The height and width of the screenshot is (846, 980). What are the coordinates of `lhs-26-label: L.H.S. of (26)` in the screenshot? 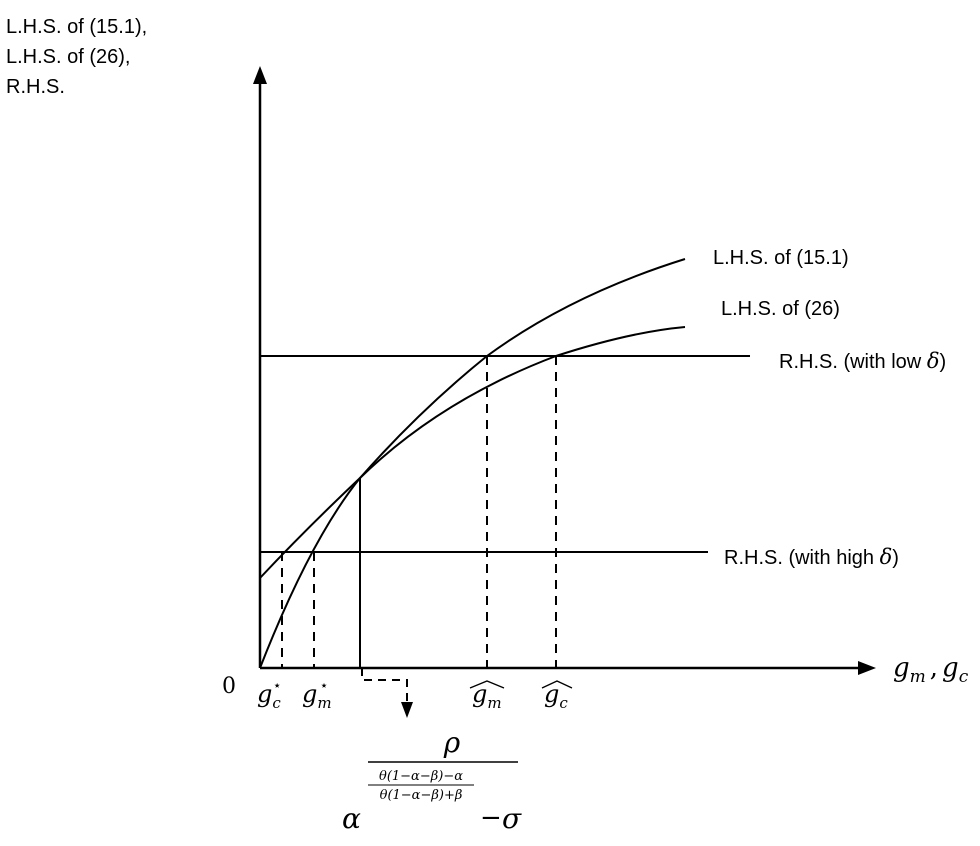 It's located at (780, 309).